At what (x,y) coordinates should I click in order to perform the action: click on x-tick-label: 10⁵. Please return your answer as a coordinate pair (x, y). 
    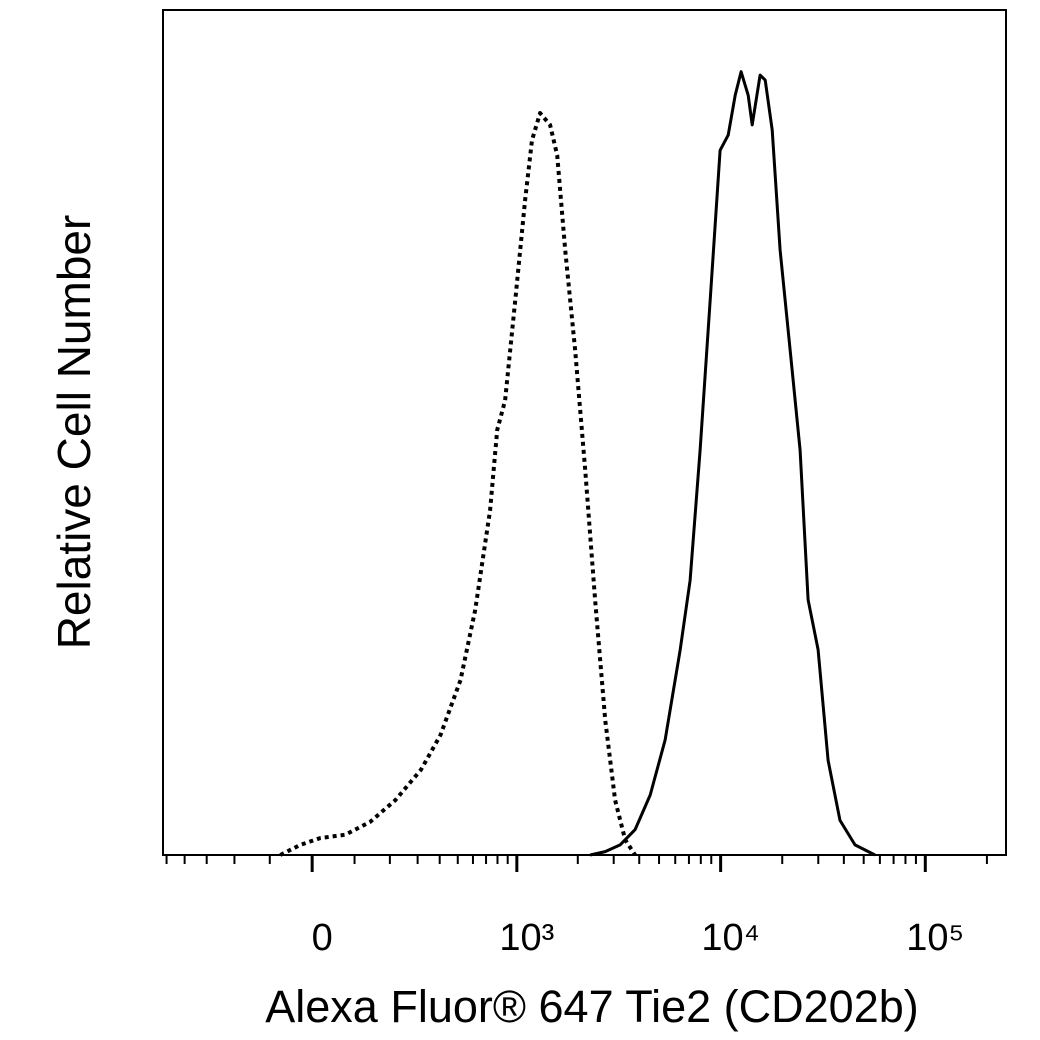
    Looking at the image, I should click on (935, 938).